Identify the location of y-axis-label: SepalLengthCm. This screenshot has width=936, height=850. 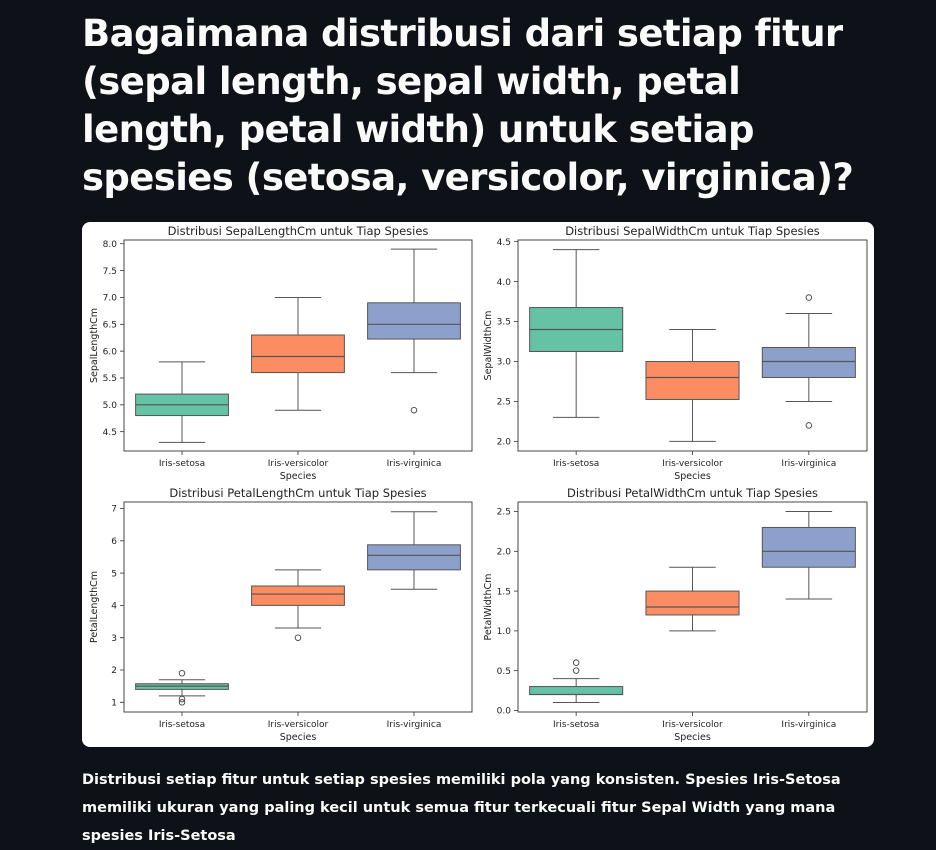
(94, 345).